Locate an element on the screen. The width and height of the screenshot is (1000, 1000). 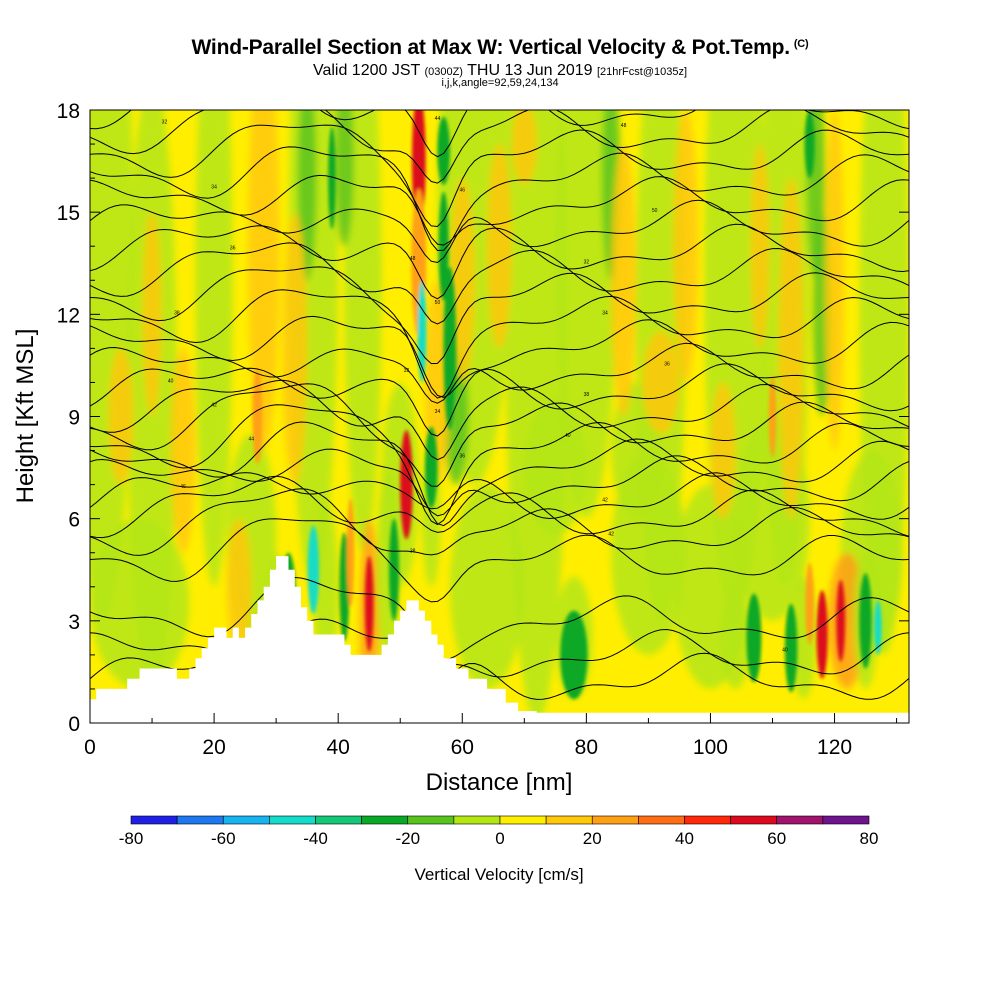
y-tick-label: 6 is located at coordinates (74, 520).